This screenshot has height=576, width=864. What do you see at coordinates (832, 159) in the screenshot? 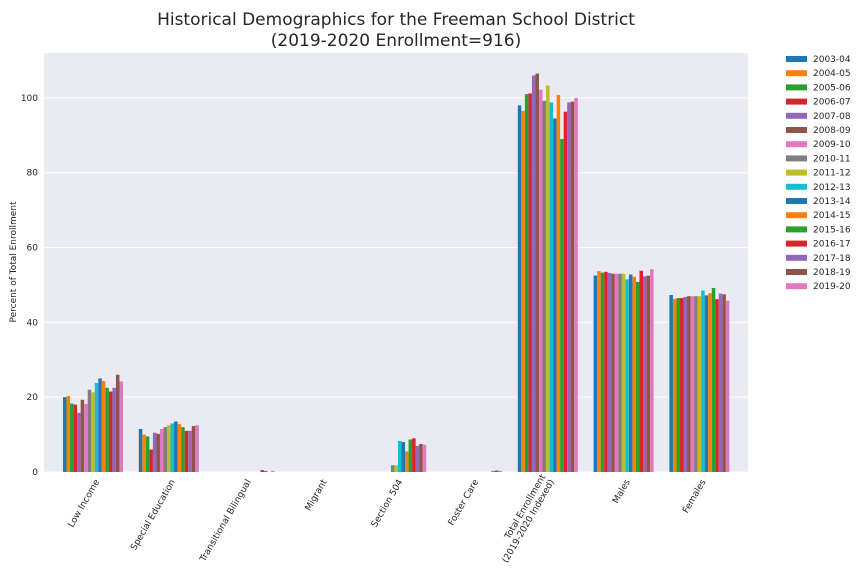
I see `legend-label: 2010-11` at bounding box center [832, 159].